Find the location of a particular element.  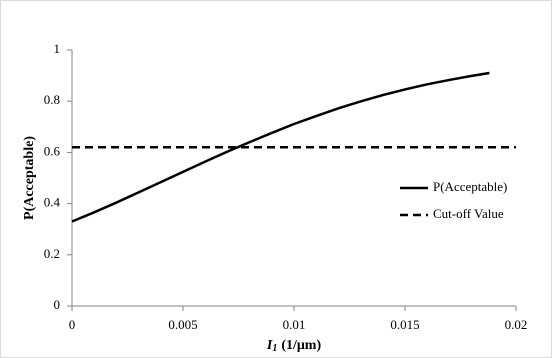

x-axis-unit: (1/μm) is located at coordinates (301, 345).